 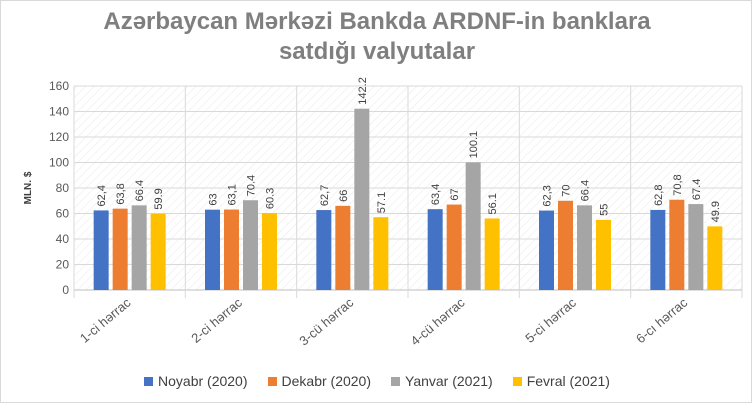 What do you see at coordinates (121, 193) in the screenshot?
I see `data-label: 63,8` at bounding box center [121, 193].